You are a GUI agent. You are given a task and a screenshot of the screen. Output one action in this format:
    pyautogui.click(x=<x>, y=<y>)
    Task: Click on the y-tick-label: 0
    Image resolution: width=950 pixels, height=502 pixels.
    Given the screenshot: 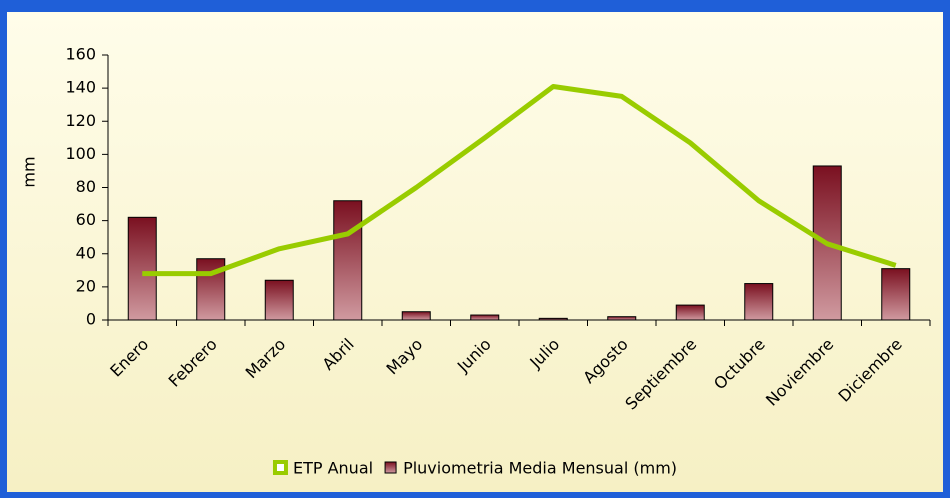 What is the action you would take?
    pyautogui.click(x=91, y=319)
    